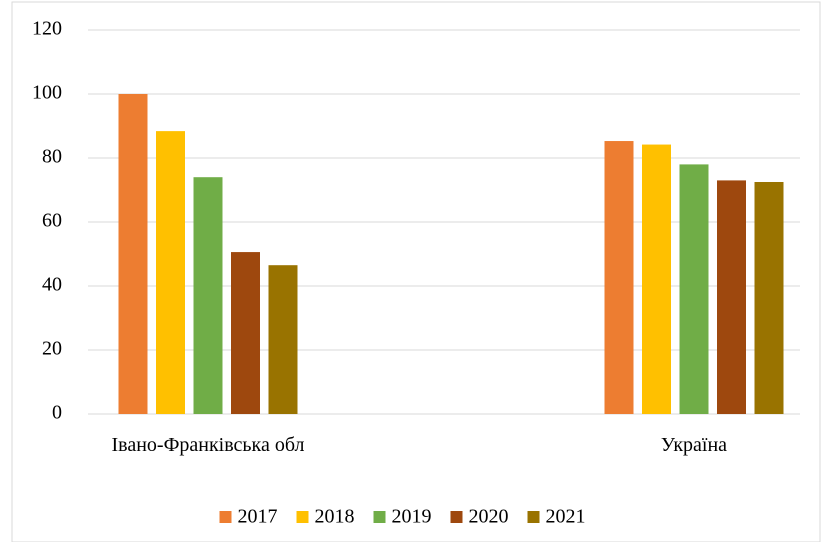  What do you see at coordinates (52, 349) in the screenshot?
I see `y-tick-label: 20` at bounding box center [52, 349].